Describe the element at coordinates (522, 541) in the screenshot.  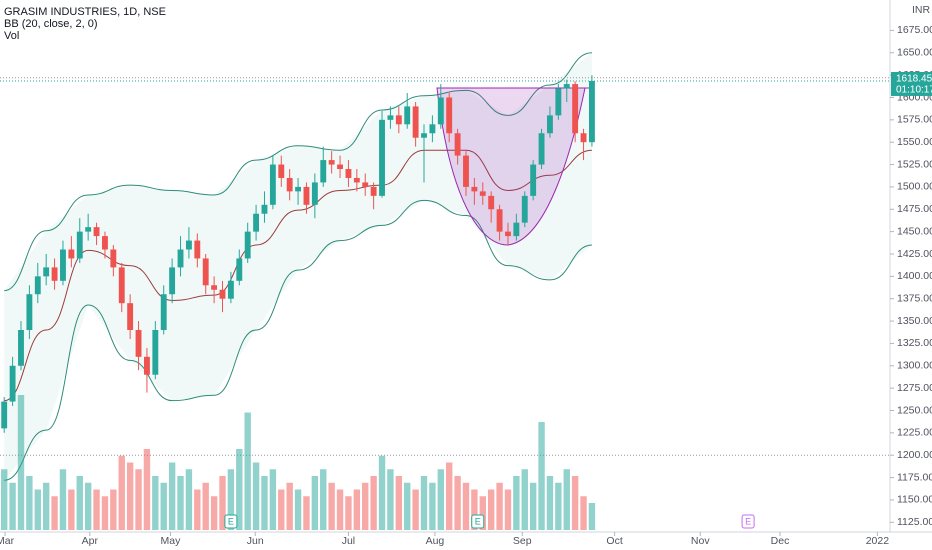
I see `x-tick-label: Sep` at that location.